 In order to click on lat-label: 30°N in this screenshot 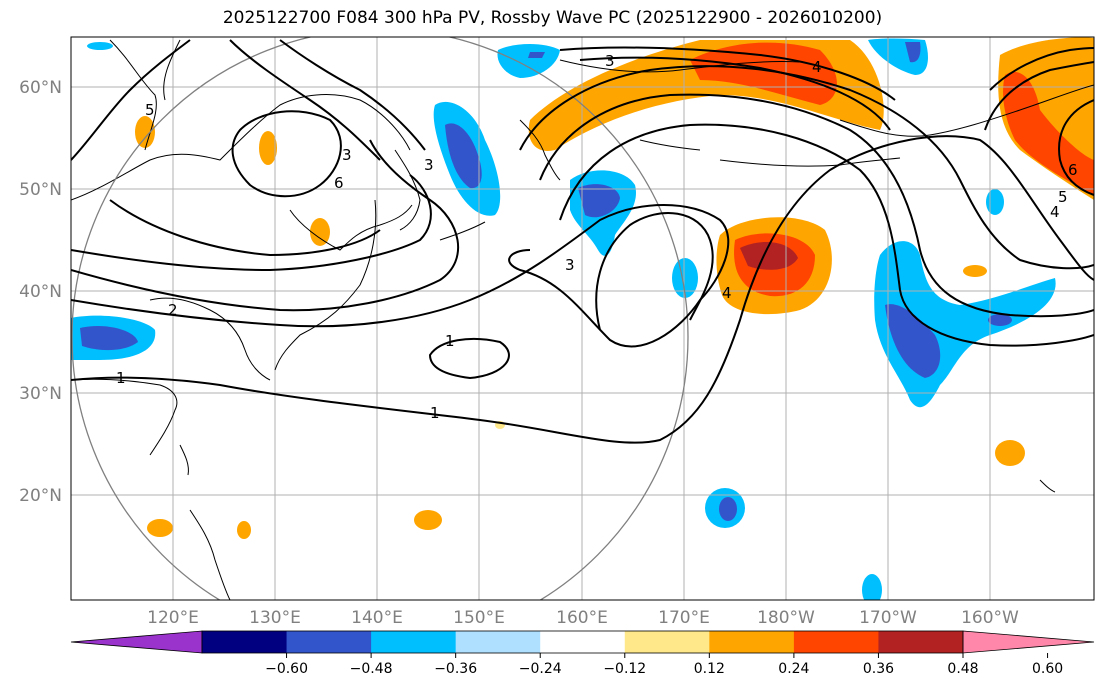, I will do `click(40, 394)`.